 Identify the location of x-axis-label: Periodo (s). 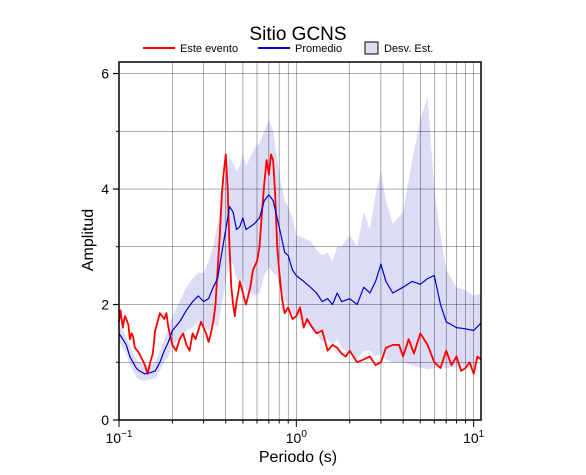
(298, 457).